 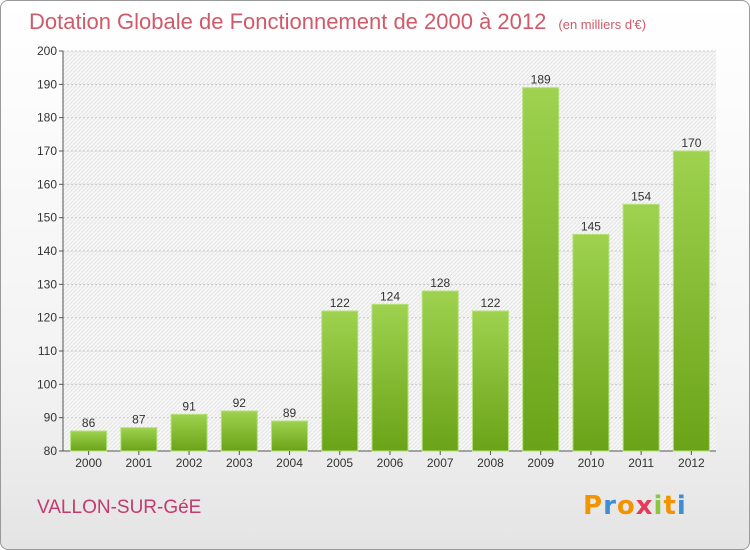 I want to click on logo-letter: x, so click(x=644, y=506).